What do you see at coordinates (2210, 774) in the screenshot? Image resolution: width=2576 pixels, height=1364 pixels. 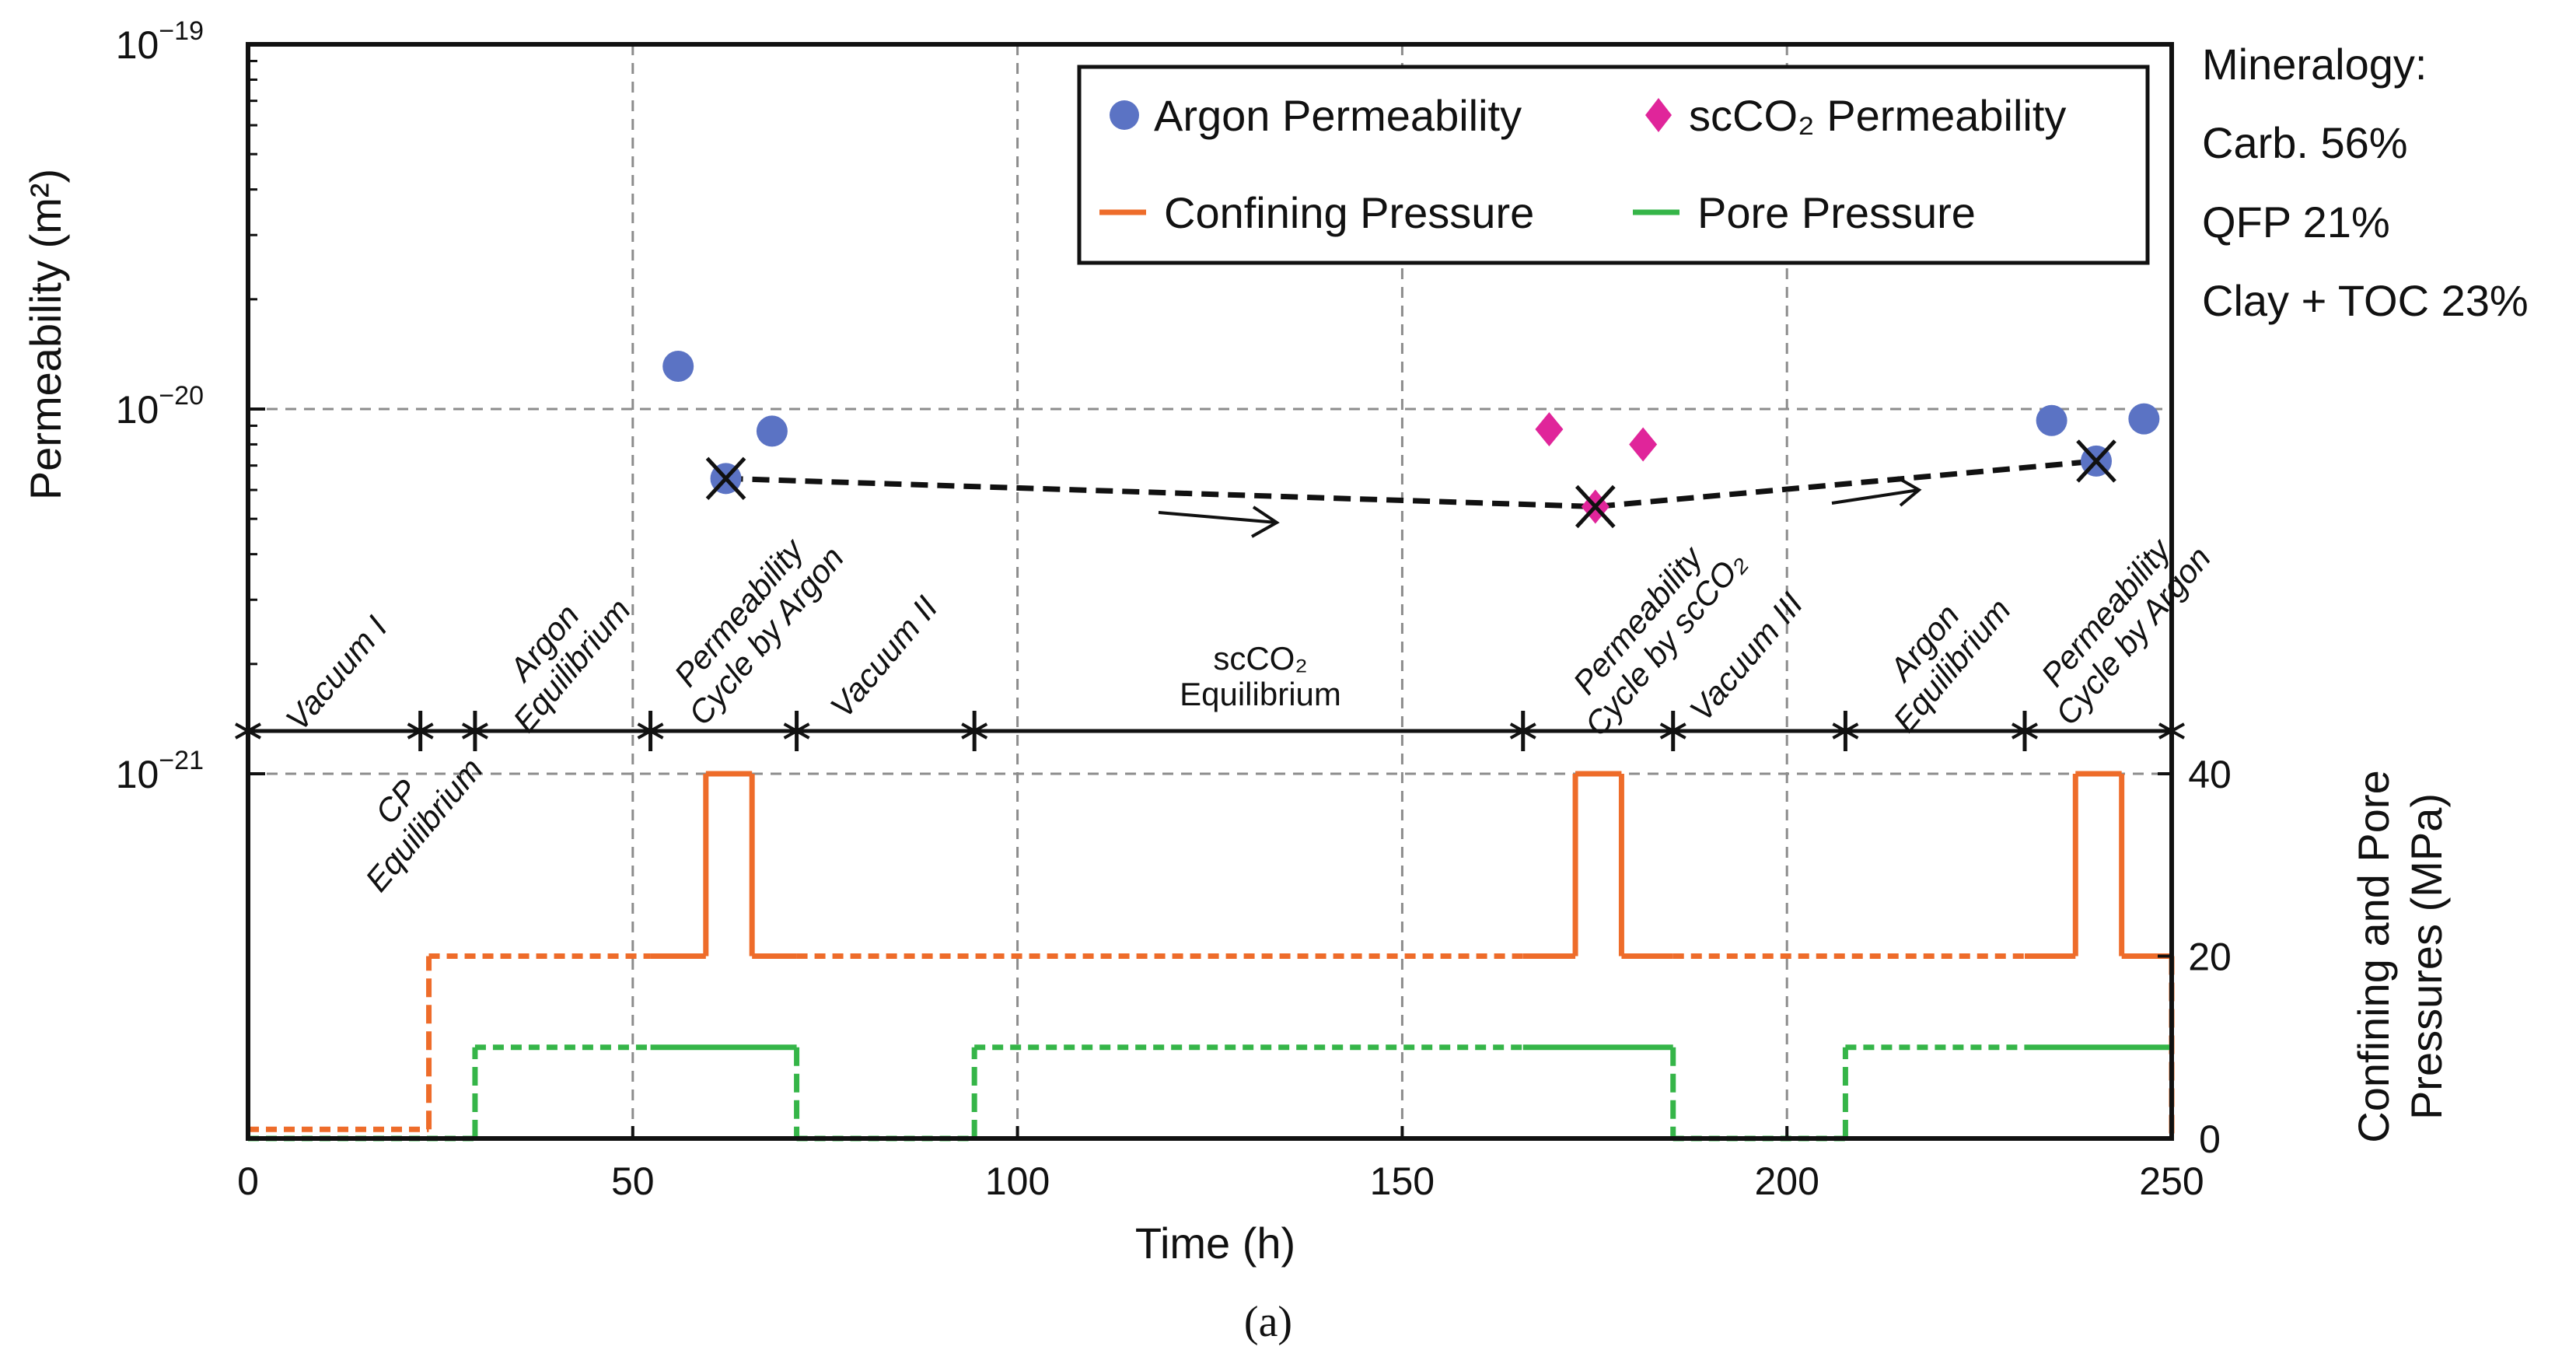 I see `y2-tick-label: 40` at bounding box center [2210, 774].